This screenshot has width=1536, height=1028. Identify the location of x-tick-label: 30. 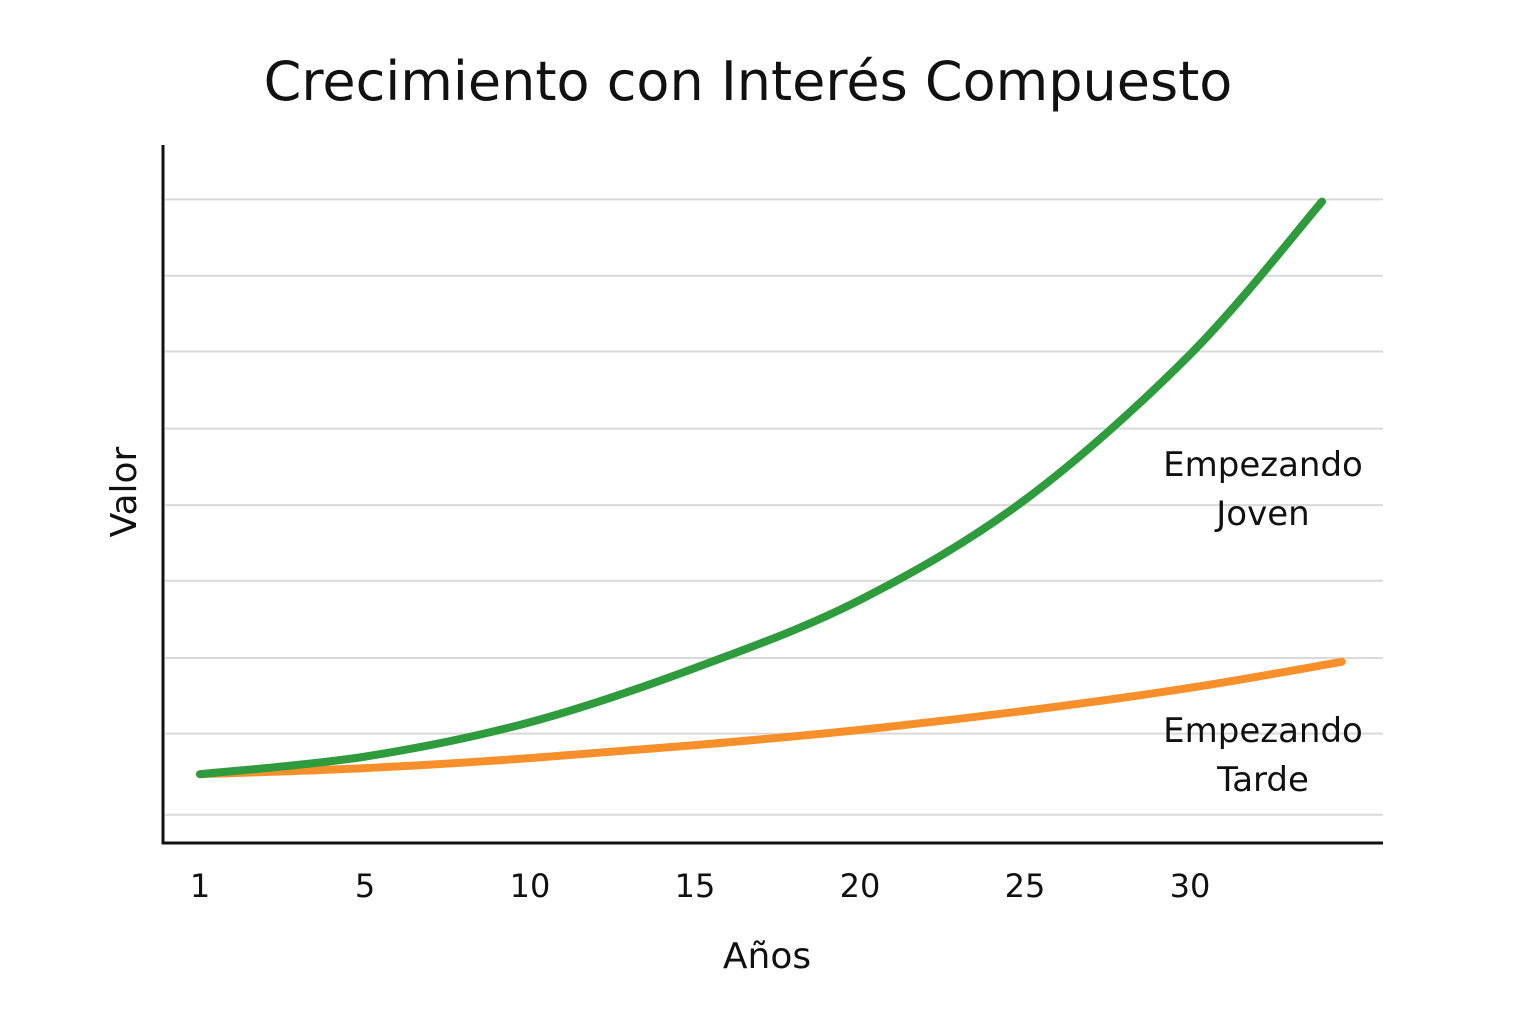
(1190, 886).